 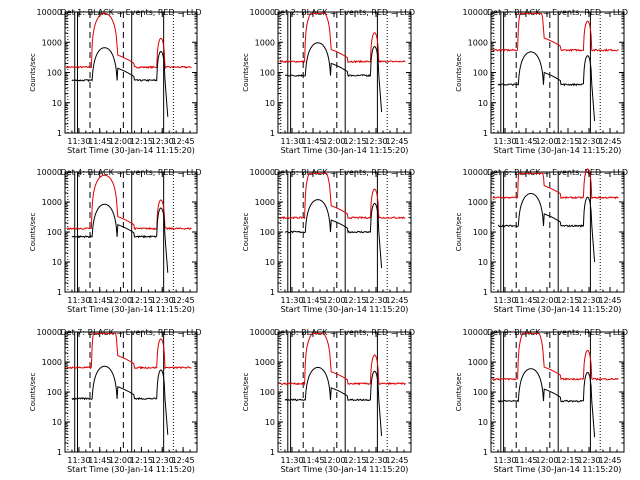 I want to click on chart-title: Det 8: BLACK = Events, RED = LLD, so click(x=344, y=332).